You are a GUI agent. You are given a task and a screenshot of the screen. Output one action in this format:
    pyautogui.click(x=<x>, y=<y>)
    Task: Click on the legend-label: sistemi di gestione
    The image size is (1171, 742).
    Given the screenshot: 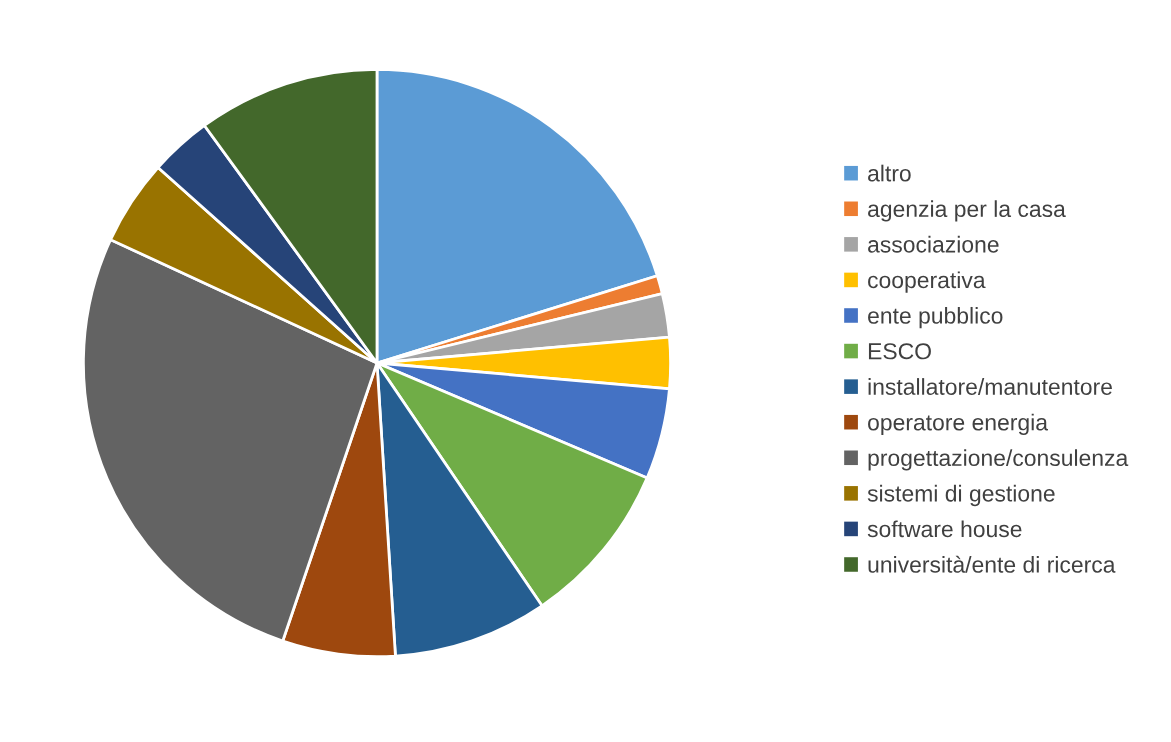 What is the action you would take?
    pyautogui.click(x=961, y=495)
    